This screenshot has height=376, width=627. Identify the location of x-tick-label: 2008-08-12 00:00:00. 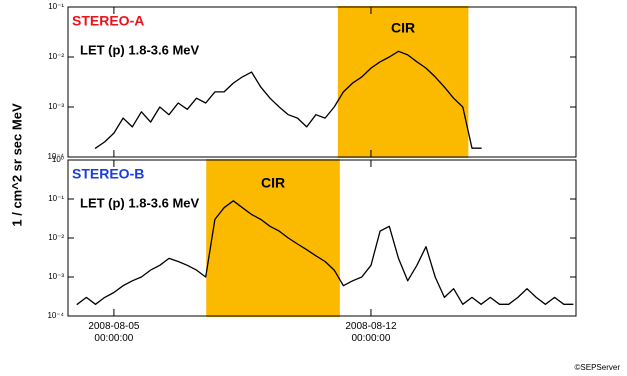
(371, 332).